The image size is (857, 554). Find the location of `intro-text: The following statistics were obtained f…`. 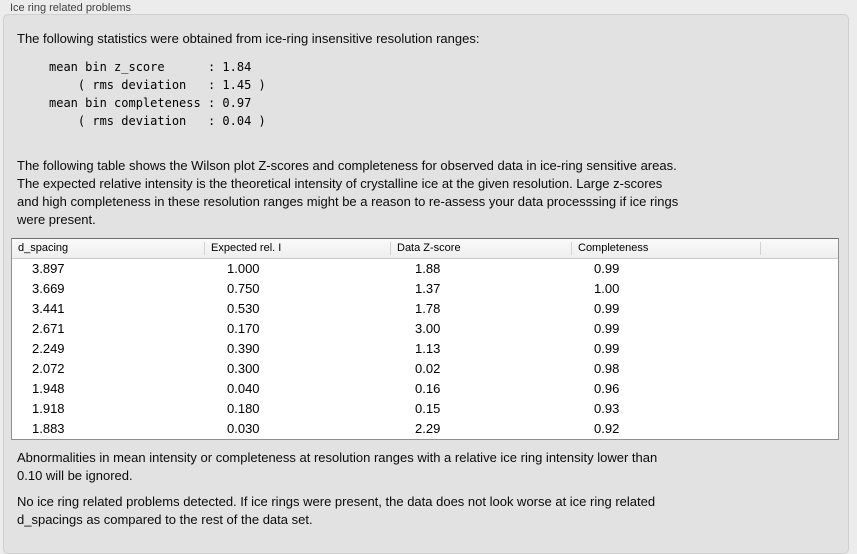

intro-text: The following statistics were obtained f… is located at coordinates (248, 38).